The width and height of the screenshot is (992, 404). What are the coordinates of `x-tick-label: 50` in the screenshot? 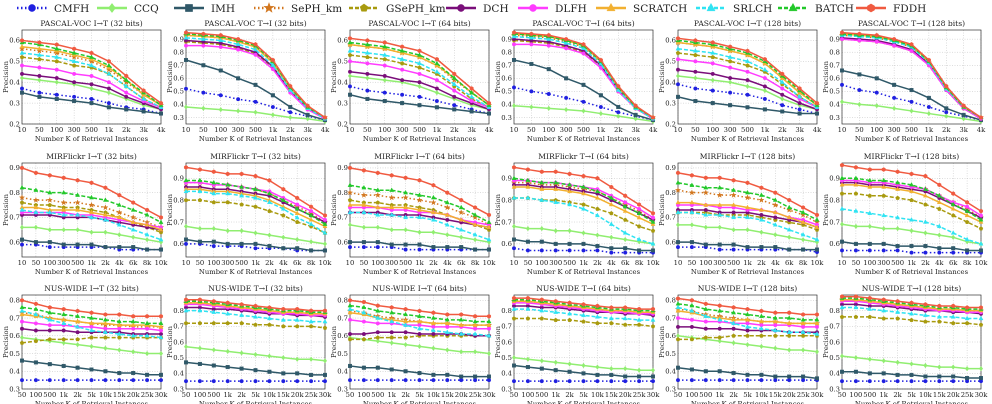 It's located at (367, 130).